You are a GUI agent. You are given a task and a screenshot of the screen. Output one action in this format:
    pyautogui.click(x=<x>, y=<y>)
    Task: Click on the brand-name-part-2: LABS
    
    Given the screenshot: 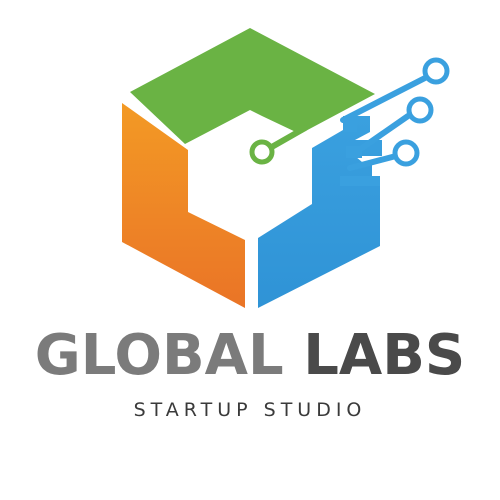 What is the action you would take?
    pyautogui.click(x=384, y=355)
    